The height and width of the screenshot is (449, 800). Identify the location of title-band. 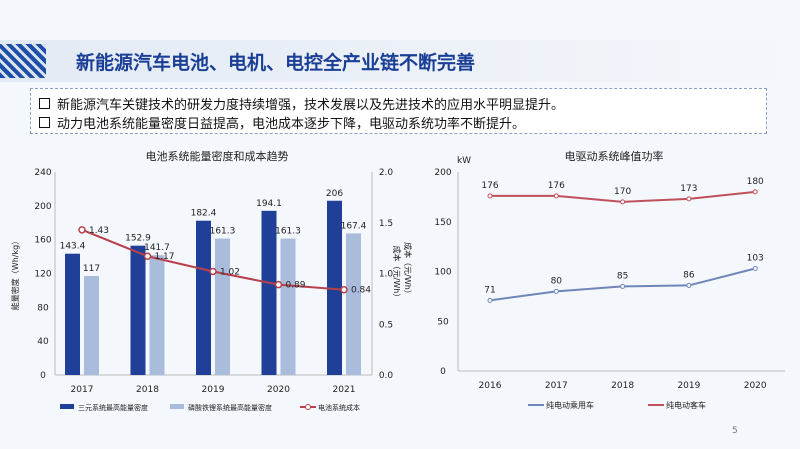
(400, 61).